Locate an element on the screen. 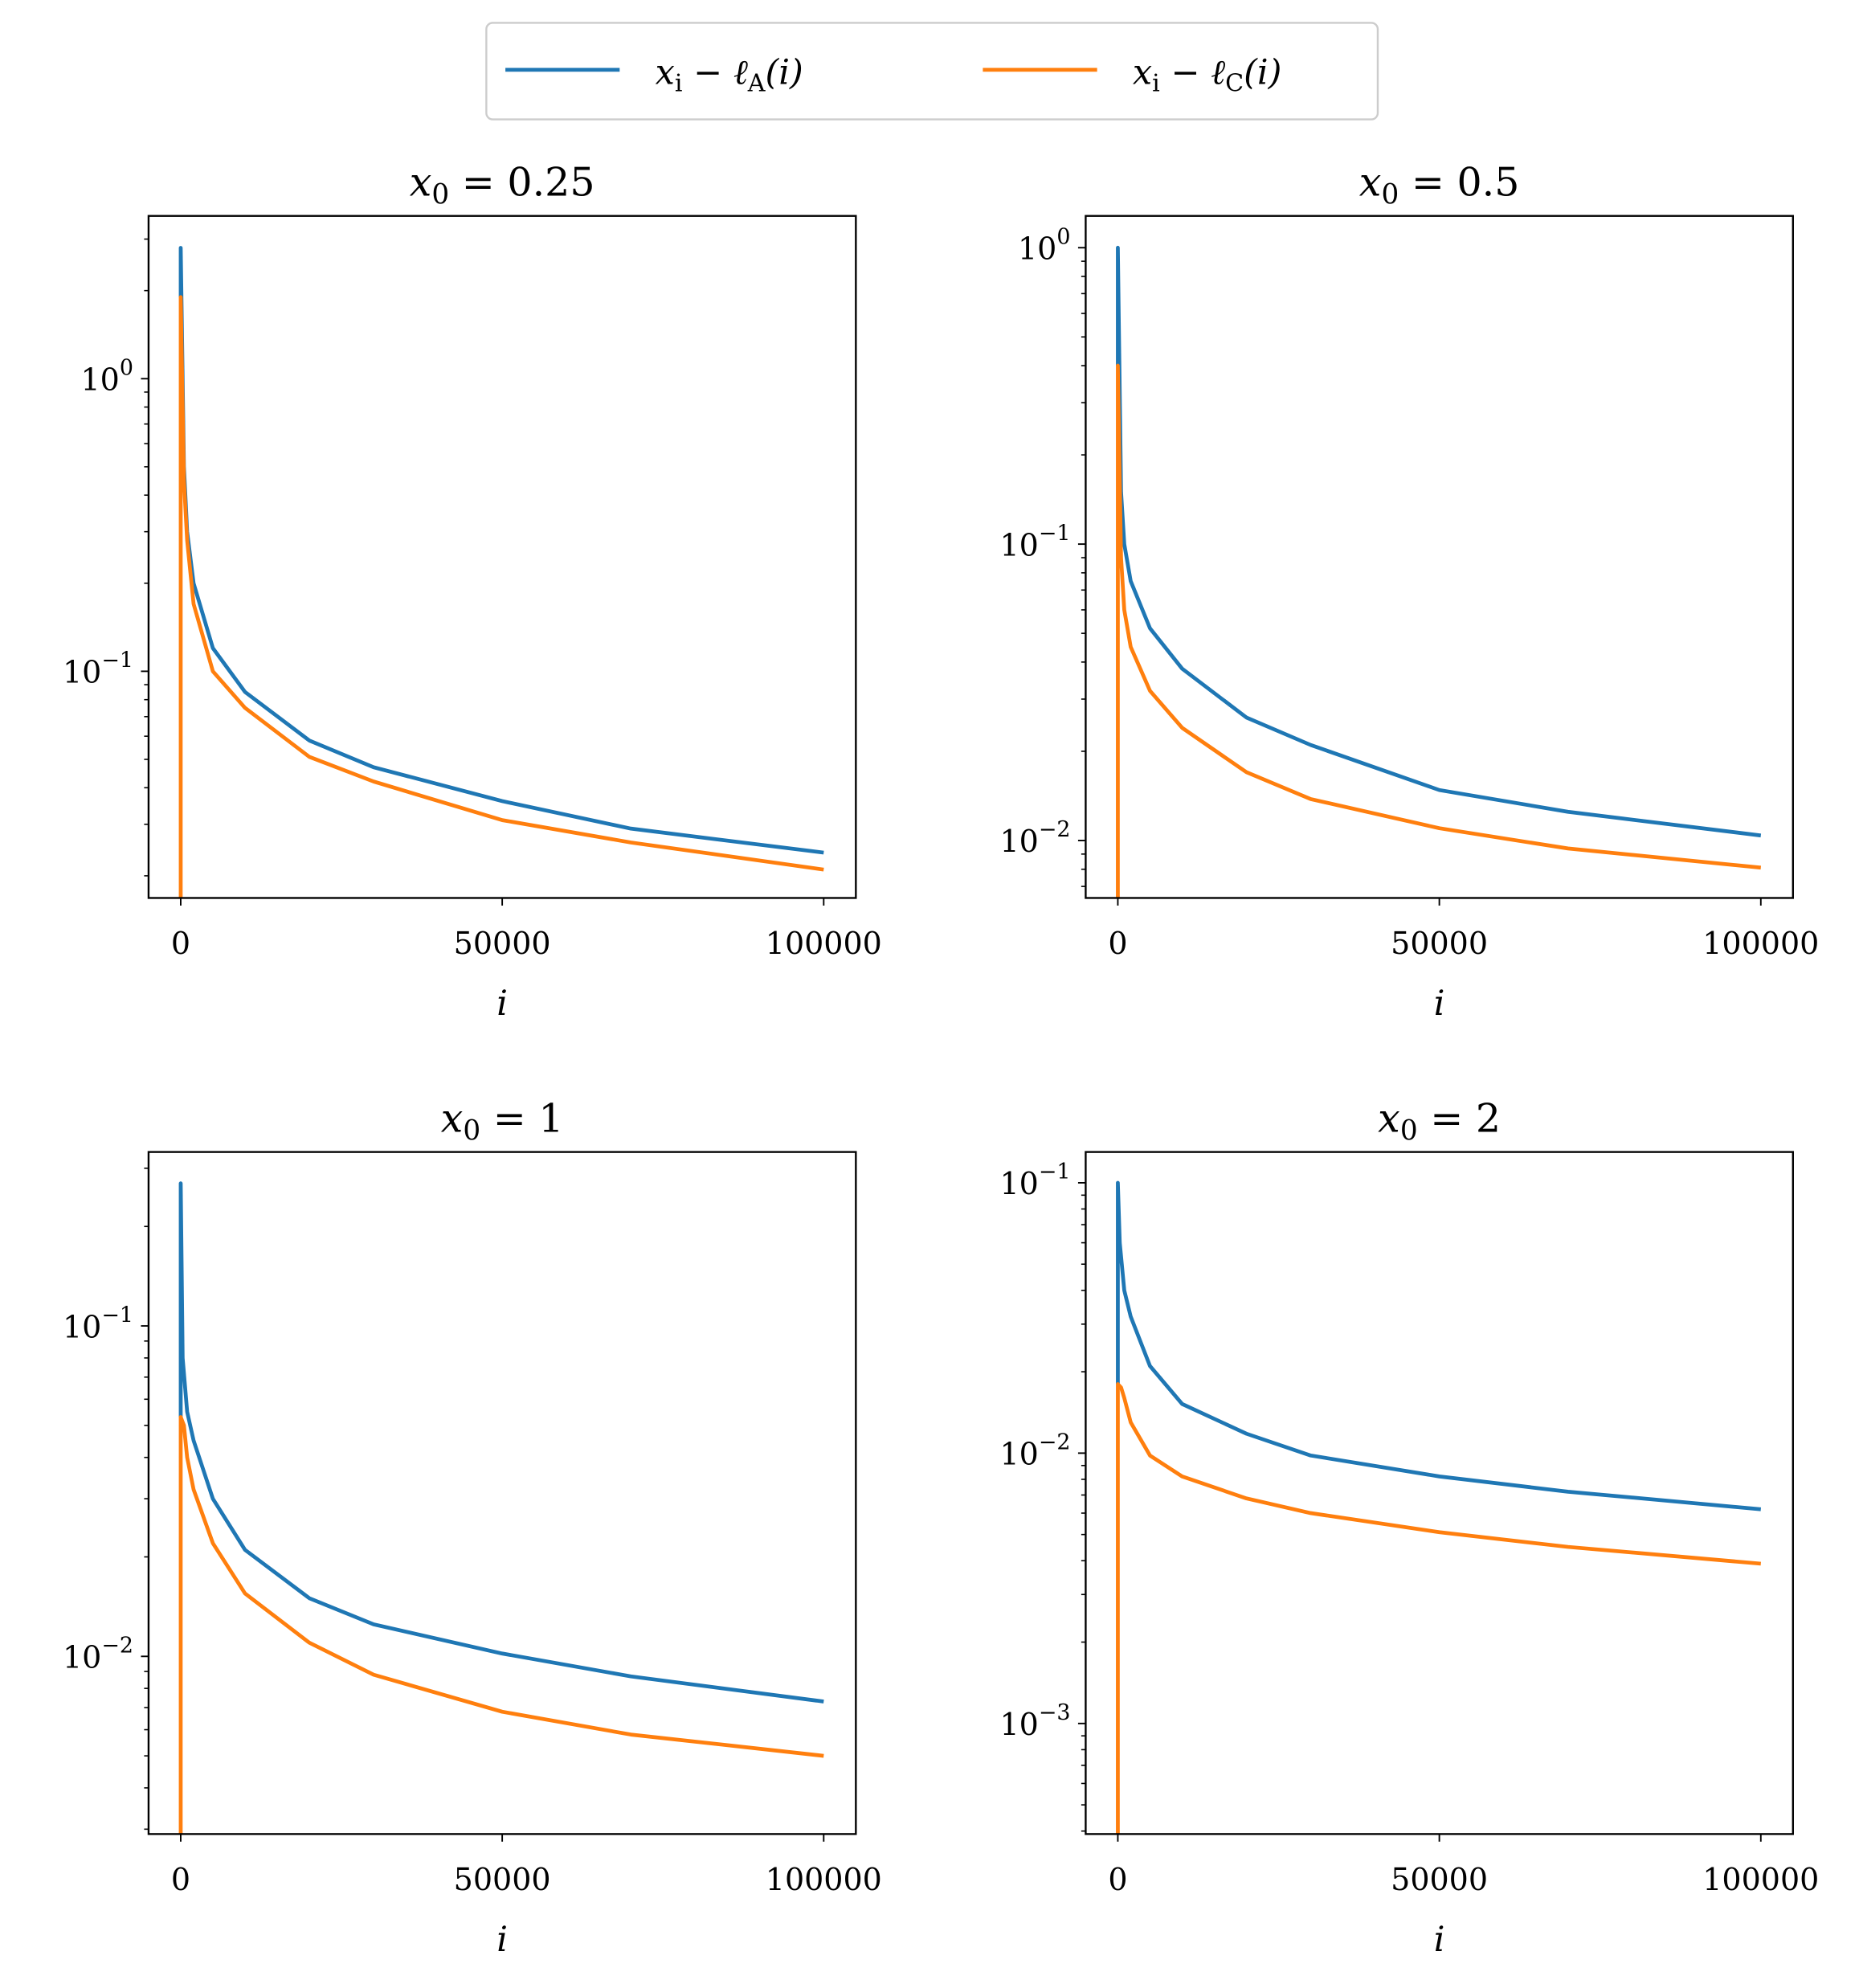 The width and height of the screenshot is (1859, 1988). legend: xi − ℓA(i) xi − ℓC(i) is located at coordinates (932, 71).